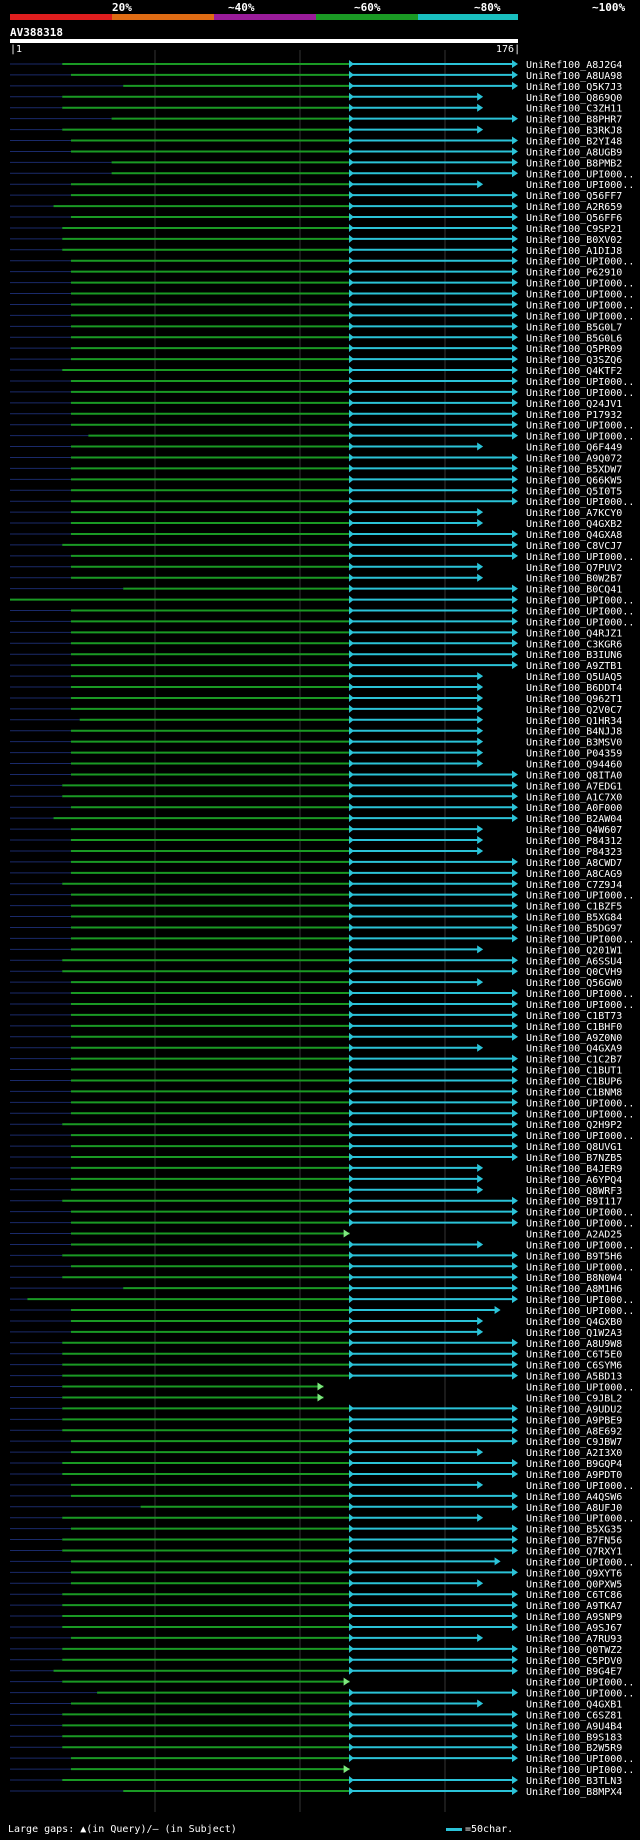  Describe the element at coordinates (574, 1333) in the screenshot. I see `hit-label: UniRef100_Q1W2A3` at that location.